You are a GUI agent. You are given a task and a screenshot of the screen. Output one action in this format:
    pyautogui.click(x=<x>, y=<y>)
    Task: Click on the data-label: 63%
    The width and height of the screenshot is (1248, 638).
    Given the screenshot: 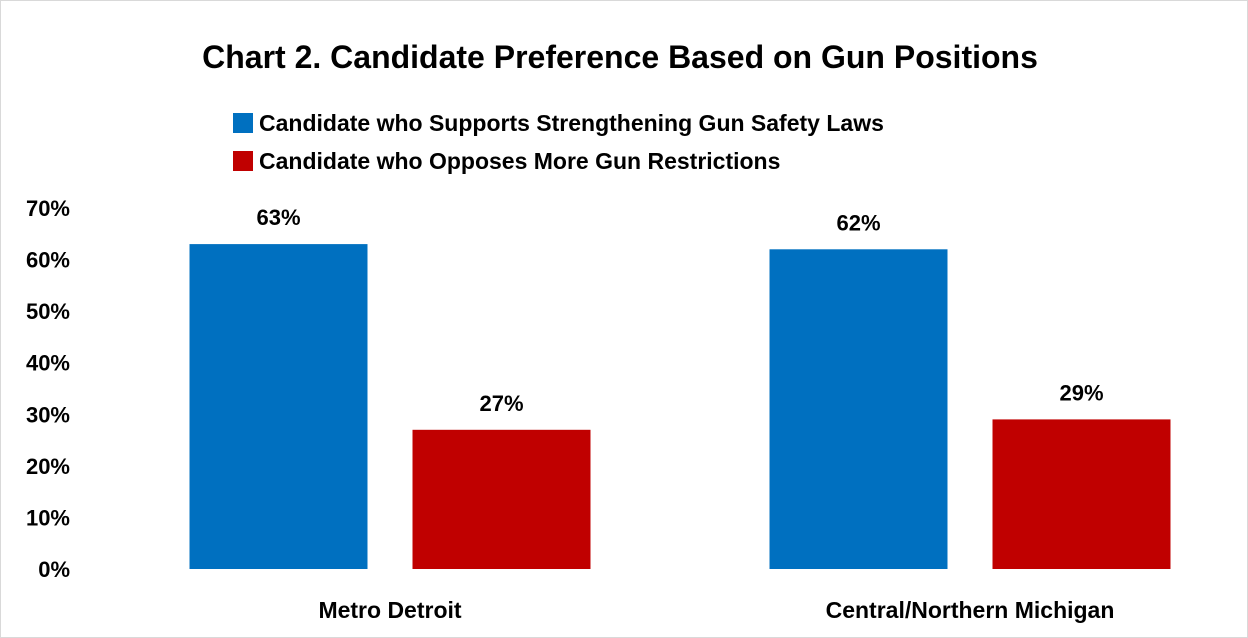 What is the action you would take?
    pyautogui.click(x=278, y=217)
    